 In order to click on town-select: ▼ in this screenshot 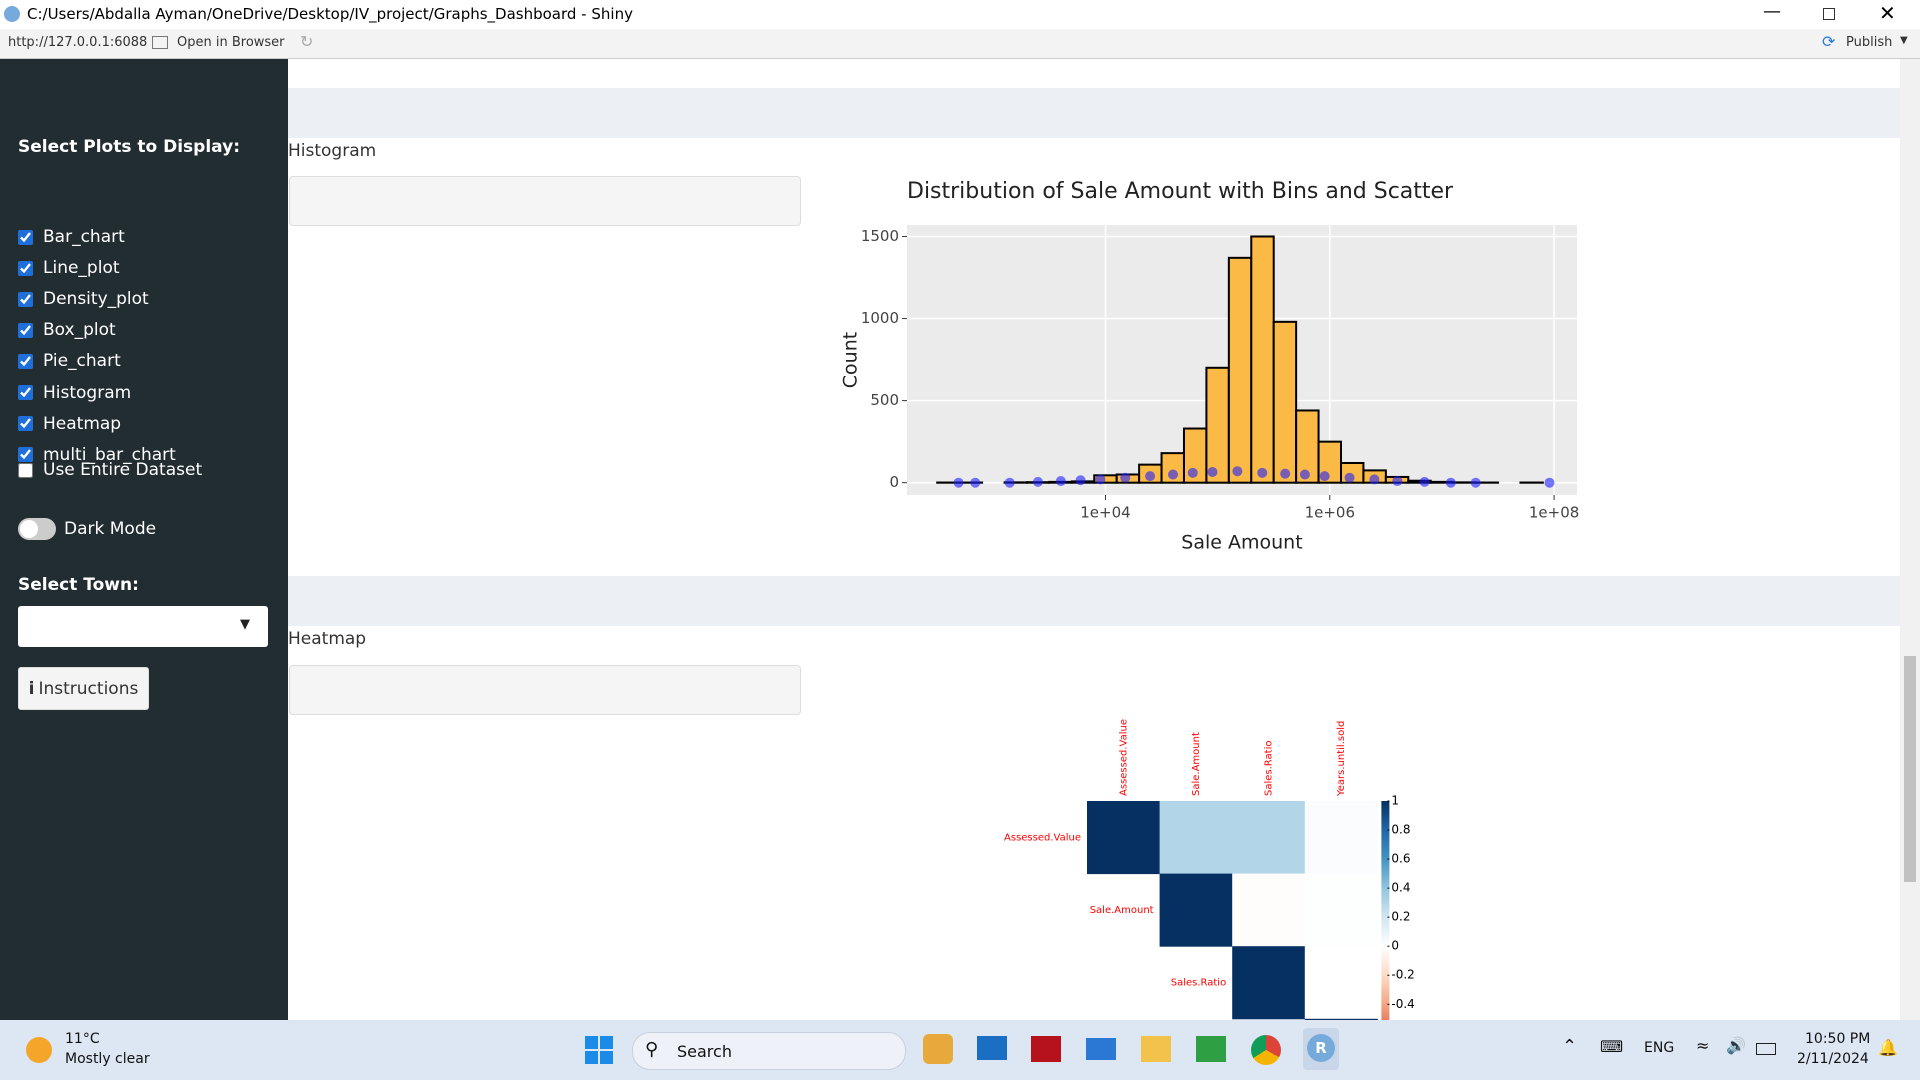, I will do `click(143, 626)`.